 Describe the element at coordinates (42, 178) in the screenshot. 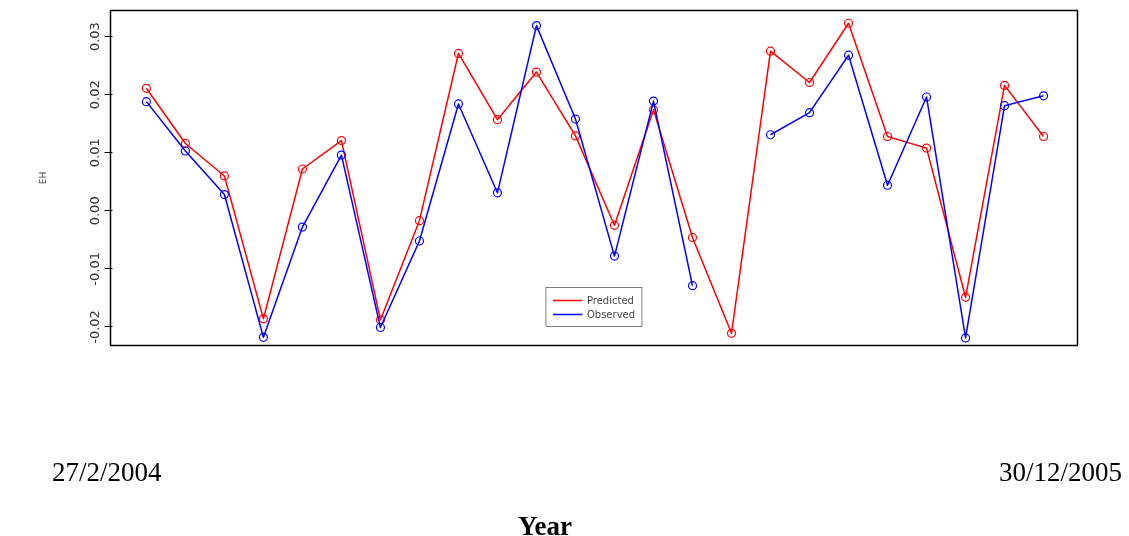

I see `y-axis-title: EH` at that location.